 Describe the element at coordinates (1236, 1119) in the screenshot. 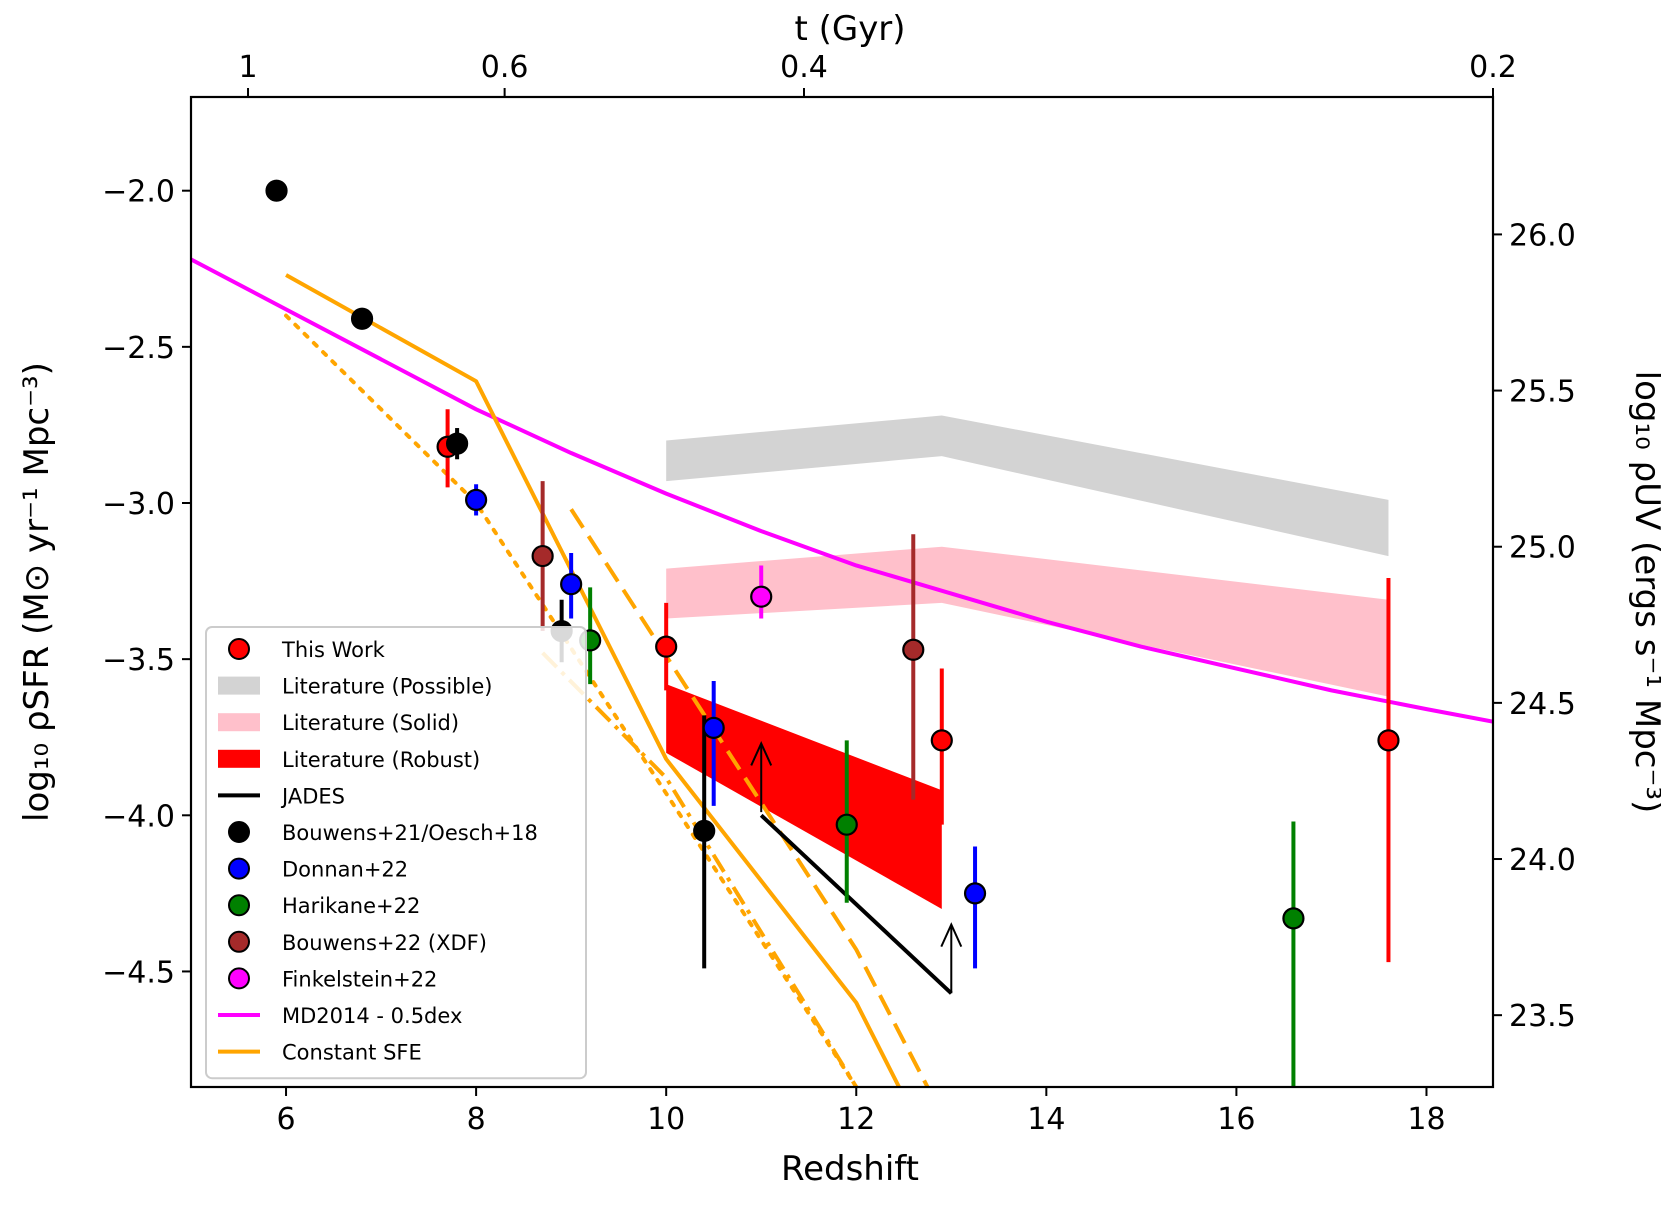

I see `x-tick-label-16: 16` at that location.